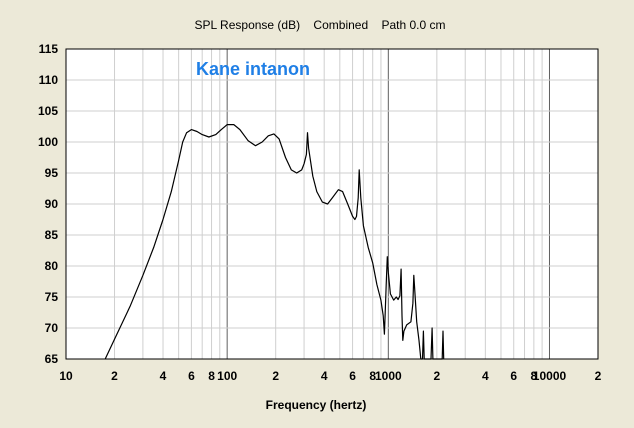 The width and height of the screenshot is (634, 428). I want to click on y-tick-label: 85, so click(52, 235).